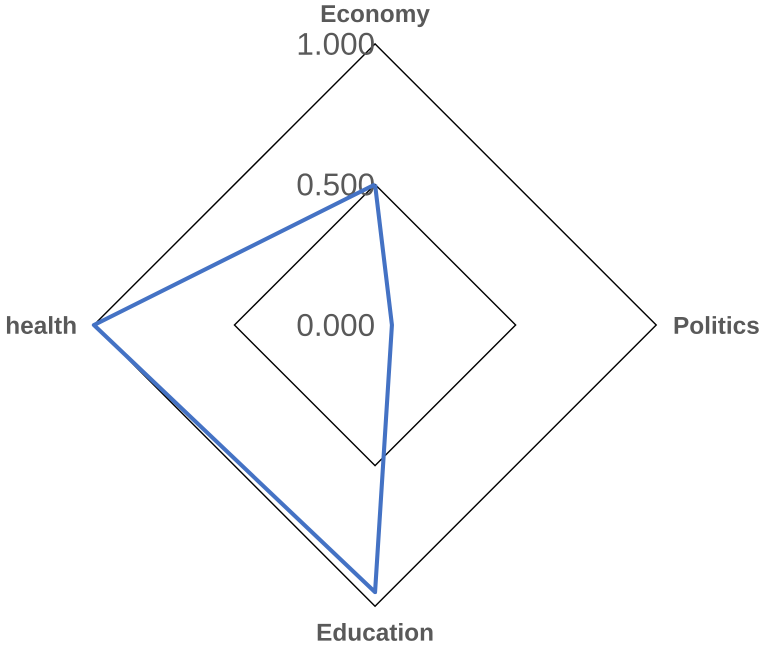  What do you see at coordinates (336, 43) in the screenshot?
I see `y-tick-label: 1.000` at bounding box center [336, 43].